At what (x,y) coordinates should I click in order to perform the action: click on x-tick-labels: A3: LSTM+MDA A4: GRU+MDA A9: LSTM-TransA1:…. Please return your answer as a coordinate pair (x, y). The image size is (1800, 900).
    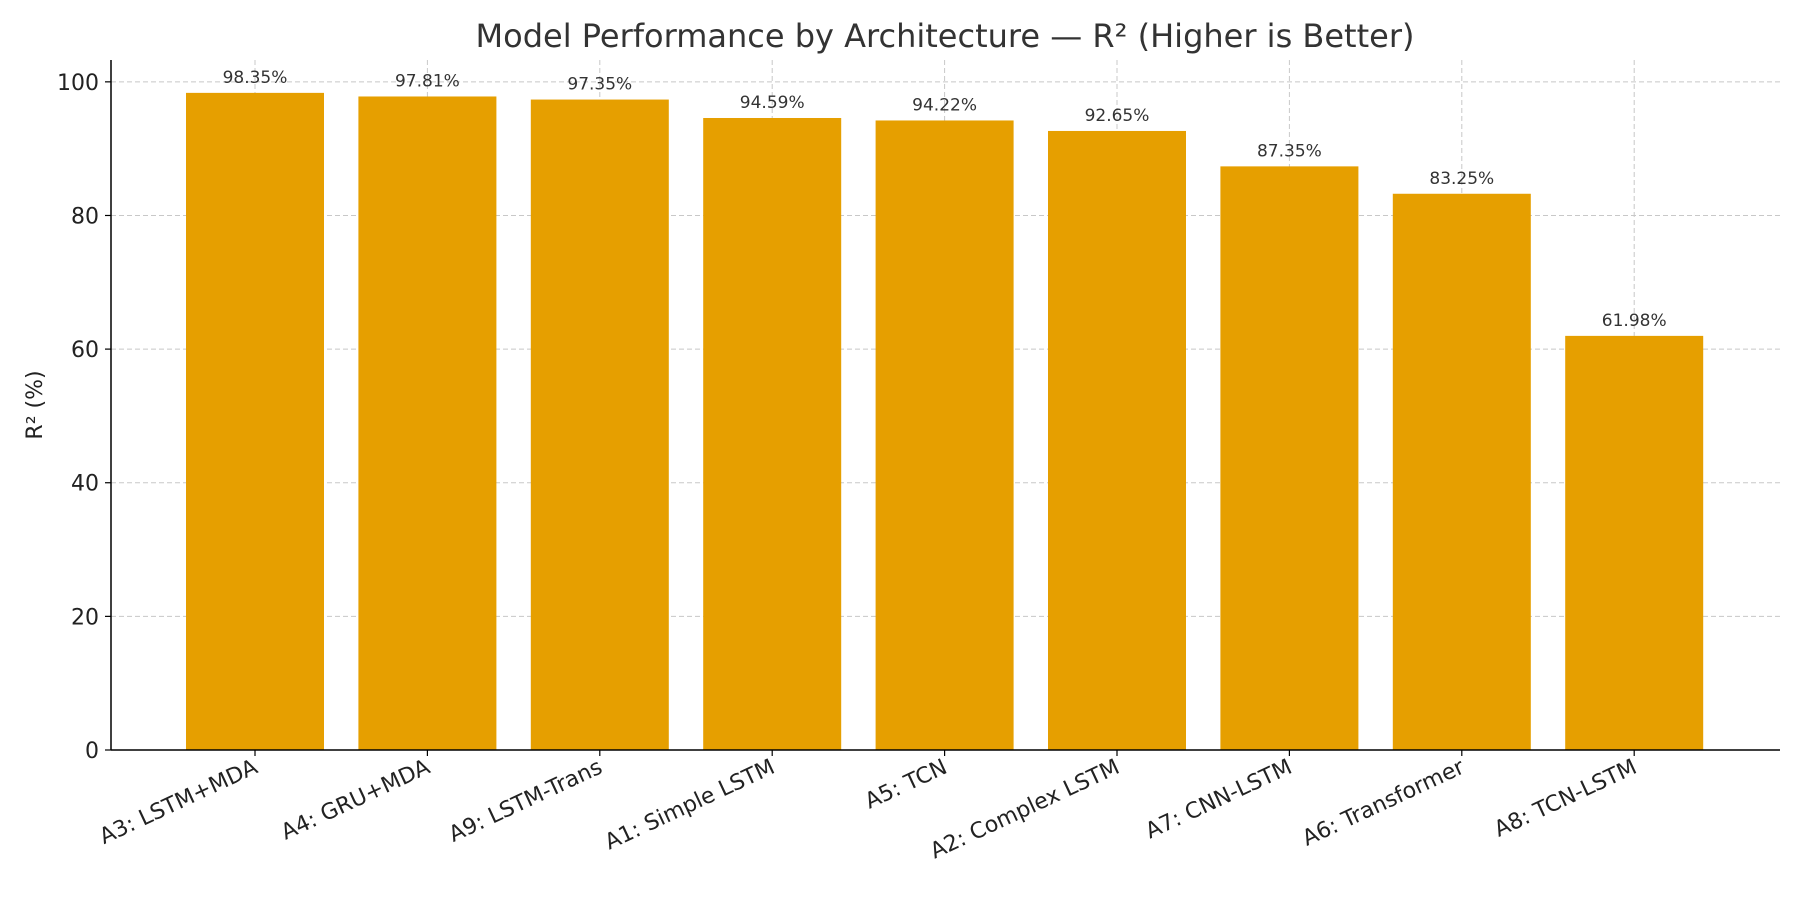
    Looking at the image, I should click on (868, 807).